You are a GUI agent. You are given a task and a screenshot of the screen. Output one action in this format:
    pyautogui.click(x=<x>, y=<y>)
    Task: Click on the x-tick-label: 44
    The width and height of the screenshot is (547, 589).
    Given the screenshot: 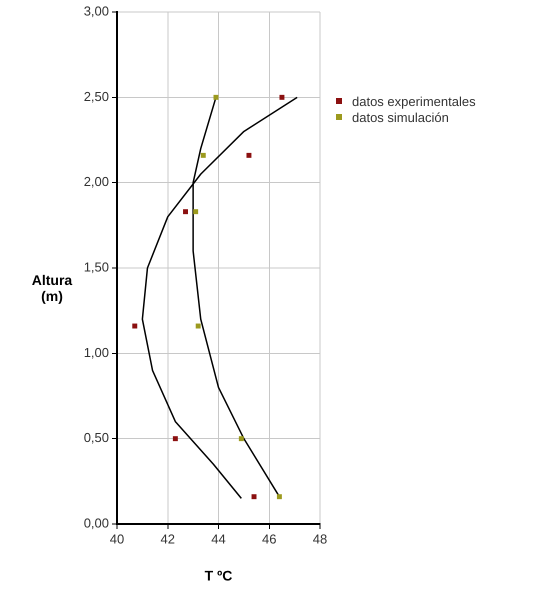 What is the action you would take?
    pyautogui.click(x=218, y=538)
    